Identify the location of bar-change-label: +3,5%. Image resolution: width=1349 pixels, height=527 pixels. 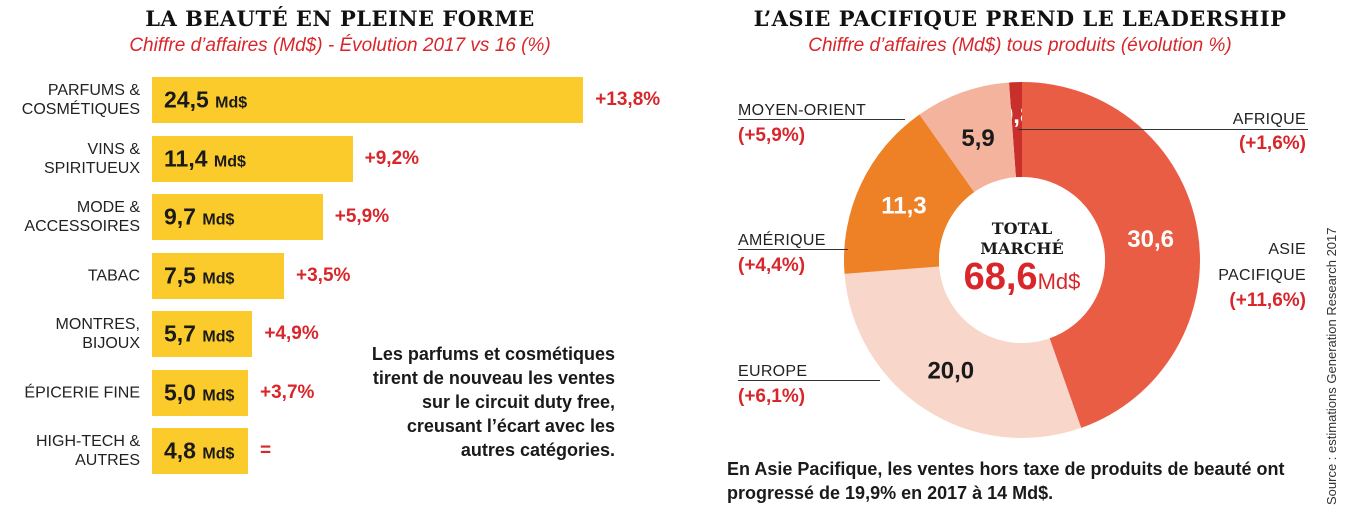
(323, 275).